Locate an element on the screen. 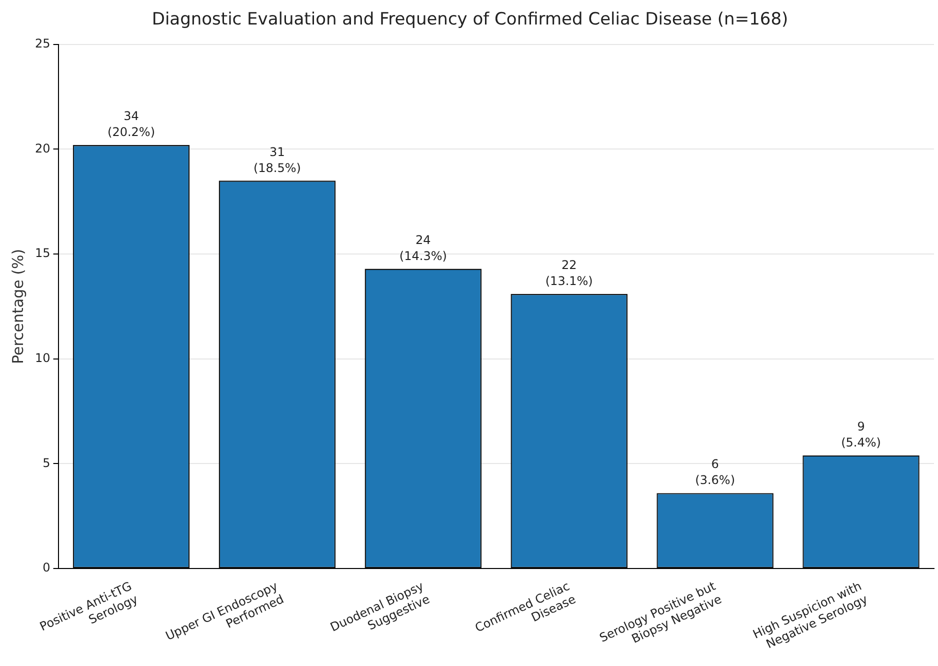  y-tick-label: 10 is located at coordinates (42, 358).